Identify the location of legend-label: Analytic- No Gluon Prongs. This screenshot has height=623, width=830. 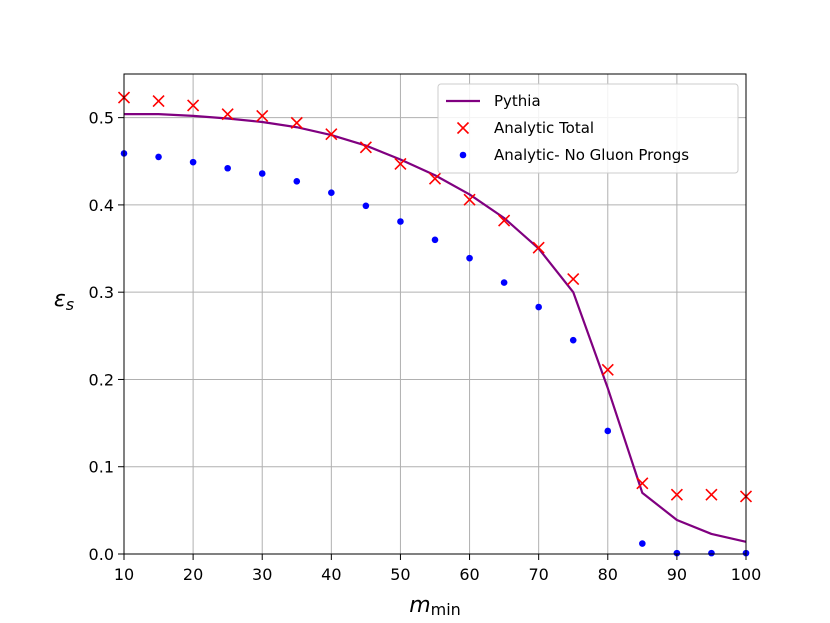
(591, 155).